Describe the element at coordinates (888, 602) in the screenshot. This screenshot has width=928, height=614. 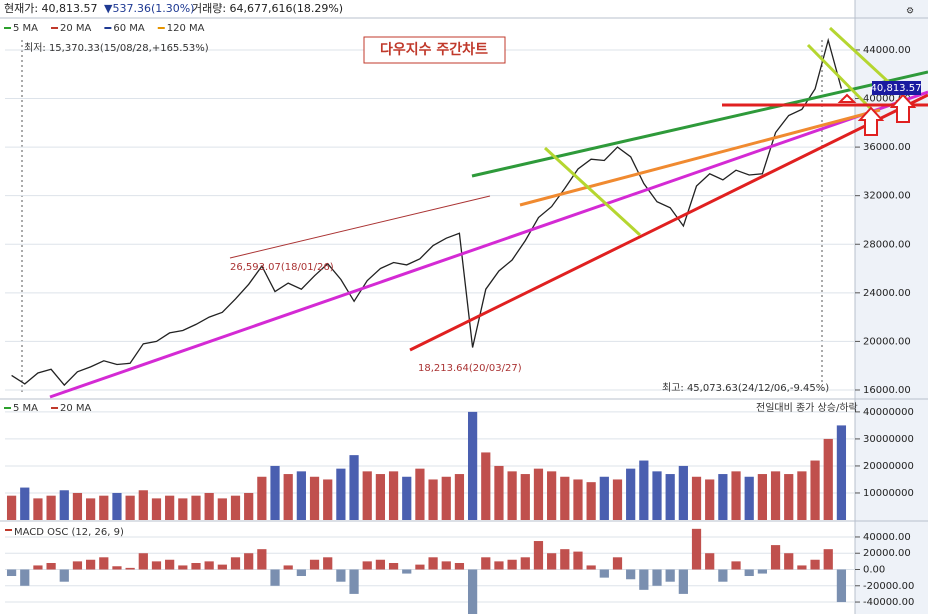
I see `y-tick-label: -40000.00` at that location.